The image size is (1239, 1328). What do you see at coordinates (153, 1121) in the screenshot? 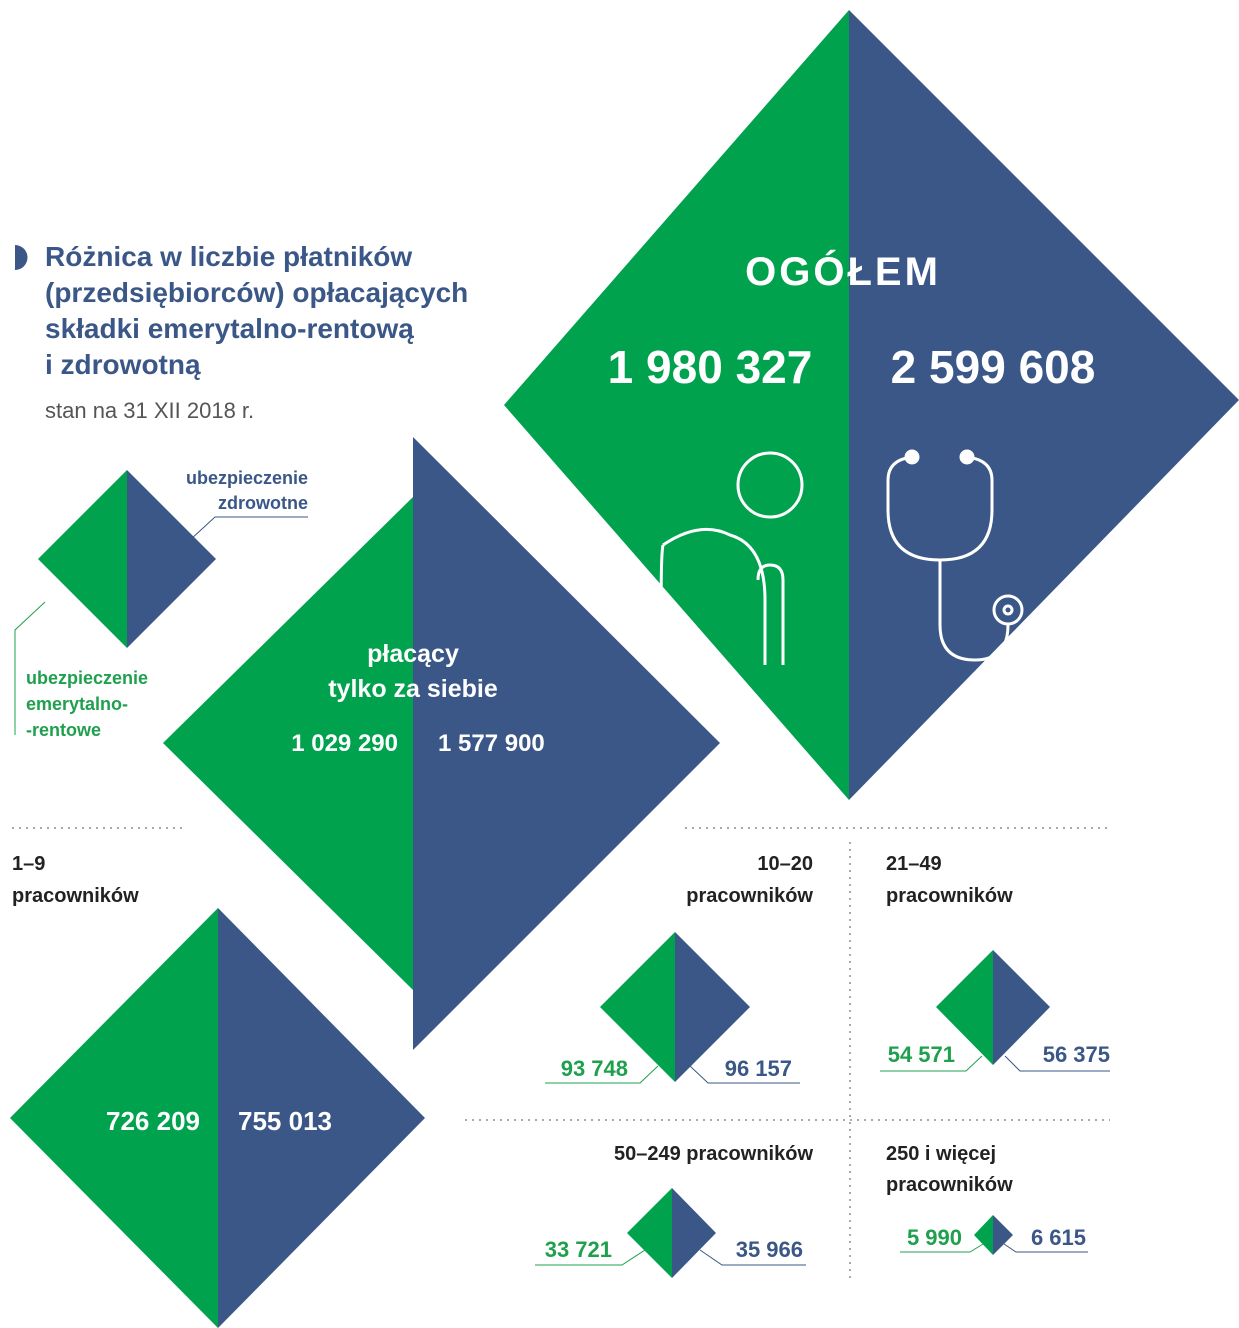
I see `group-pension: 726 209` at bounding box center [153, 1121].